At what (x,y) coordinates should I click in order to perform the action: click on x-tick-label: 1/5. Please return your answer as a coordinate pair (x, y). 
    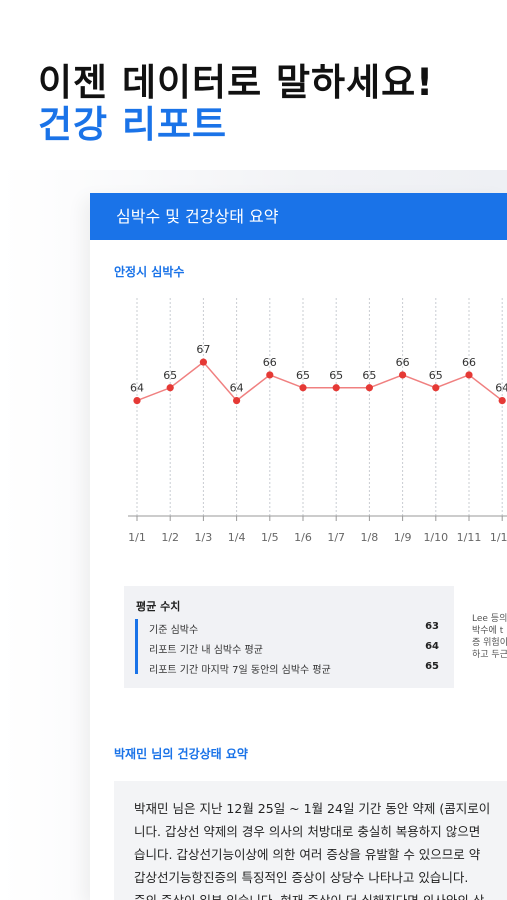
    Looking at the image, I should click on (270, 537).